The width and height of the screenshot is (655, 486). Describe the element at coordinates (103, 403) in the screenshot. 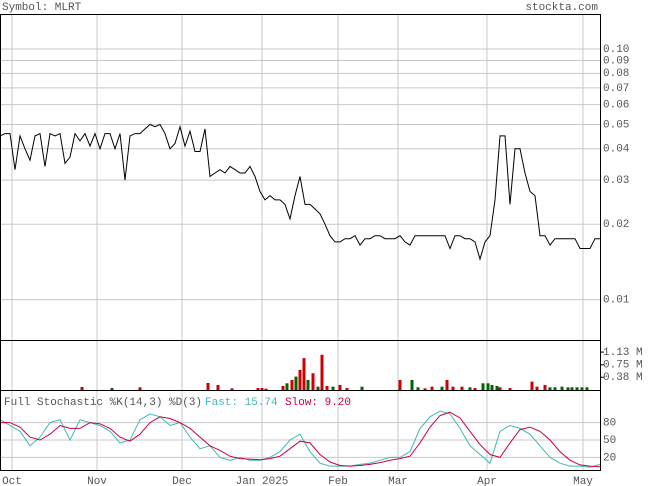

I see `stoch-title: Full Stochastic %K(14,3) %D(3)` at that location.